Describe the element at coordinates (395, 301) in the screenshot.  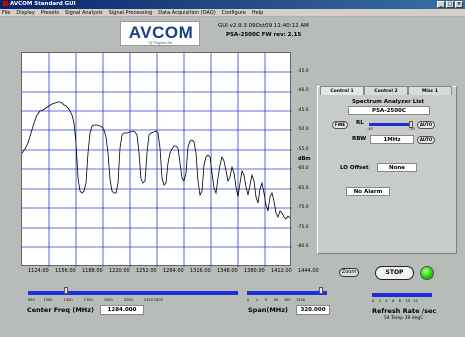
I see `refresh-ticks: 0 2 4 6 8 10 12` at that location.